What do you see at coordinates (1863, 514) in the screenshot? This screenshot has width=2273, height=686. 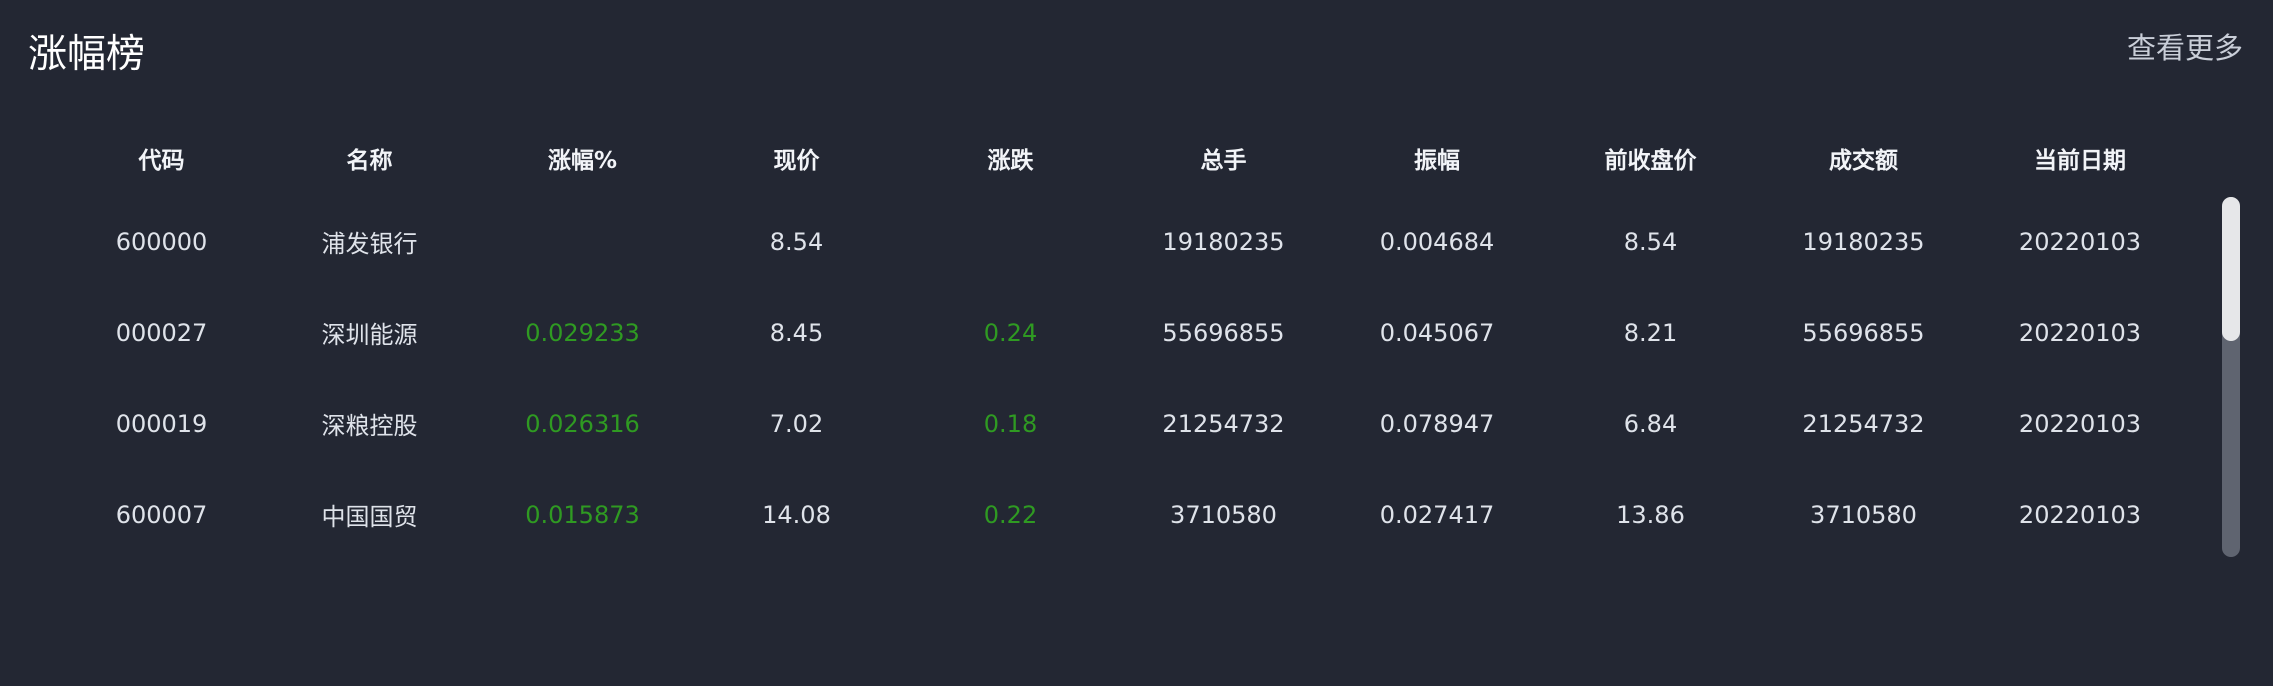 I see `cell-turnover: 3710580` at bounding box center [1863, 514].